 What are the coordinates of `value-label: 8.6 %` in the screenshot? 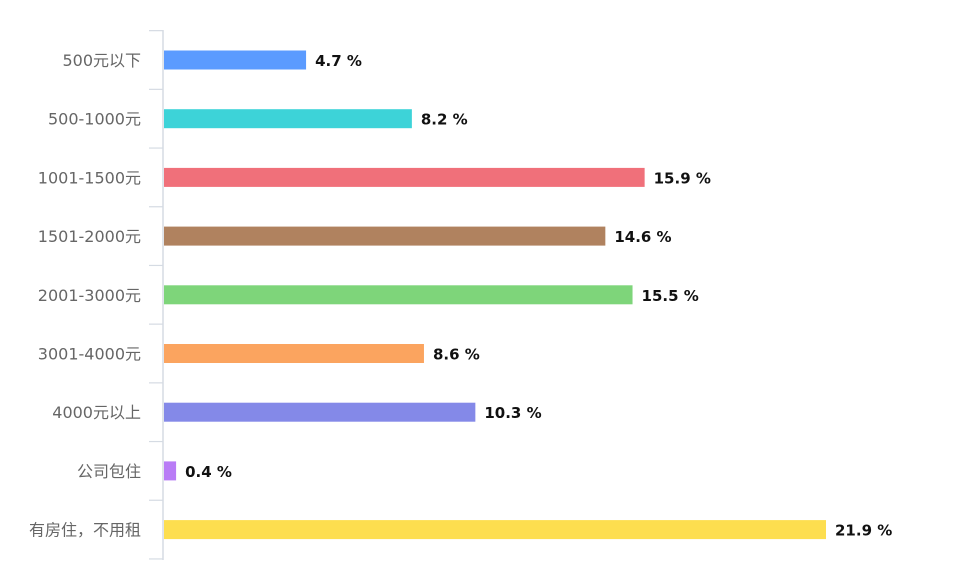 It's located at (456, 355).